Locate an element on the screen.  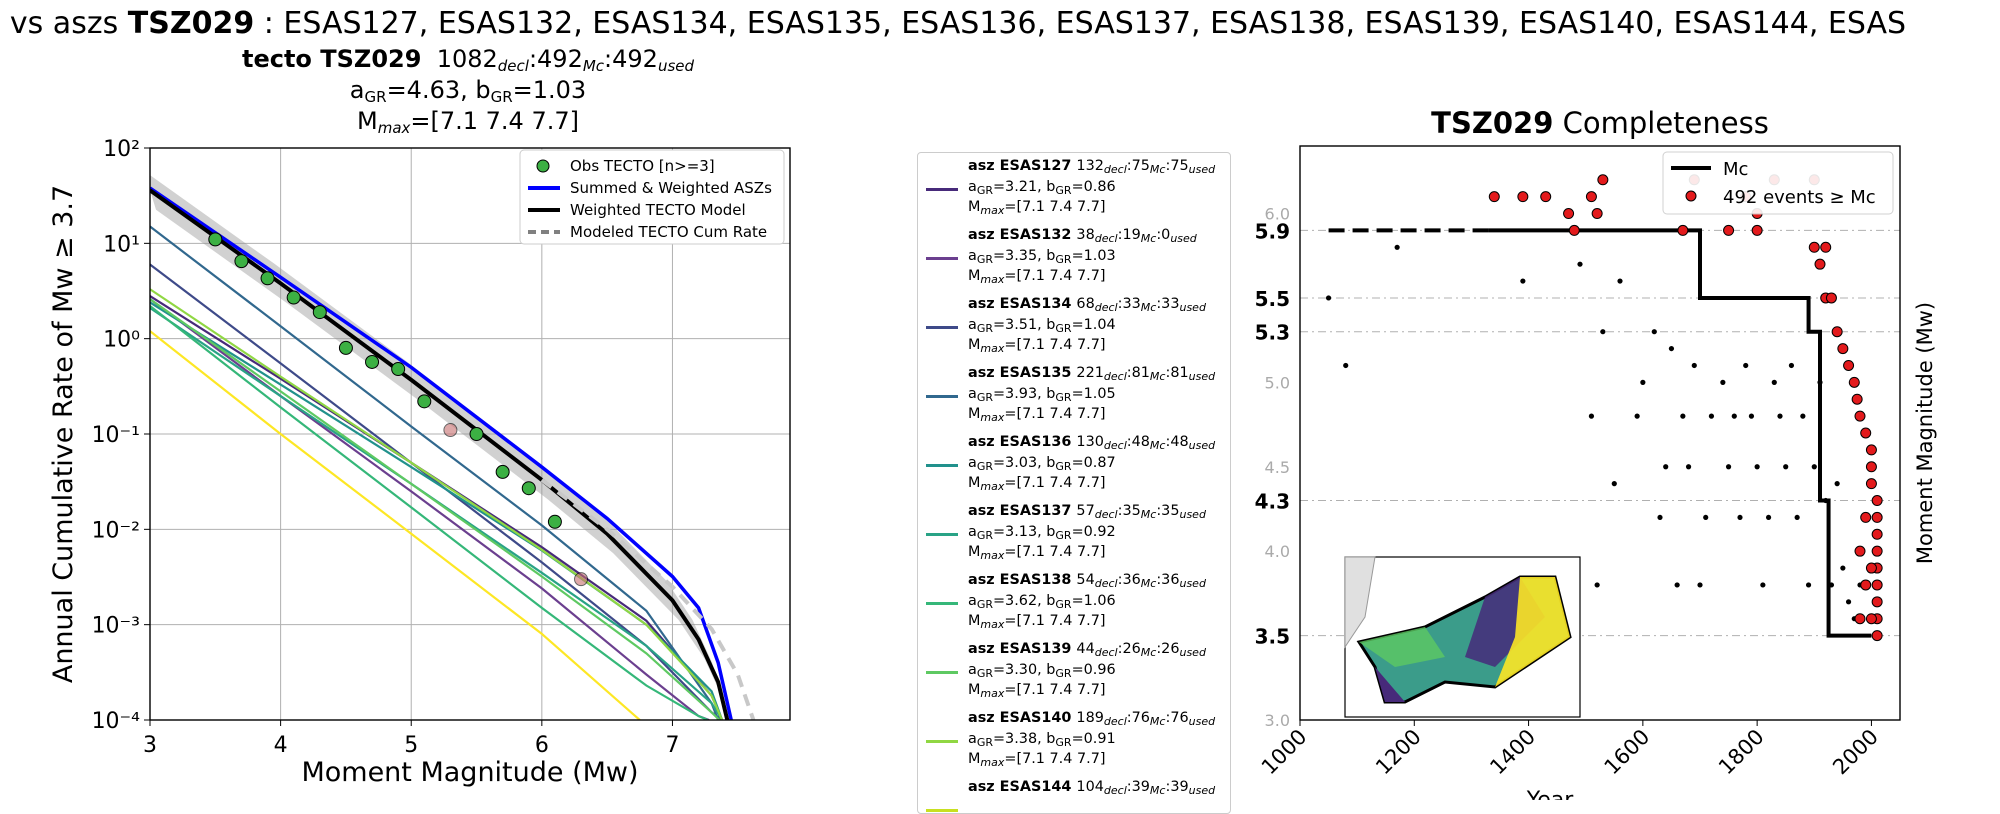
y-tick-label: 10⁰ is located at coordinates (121, 340).